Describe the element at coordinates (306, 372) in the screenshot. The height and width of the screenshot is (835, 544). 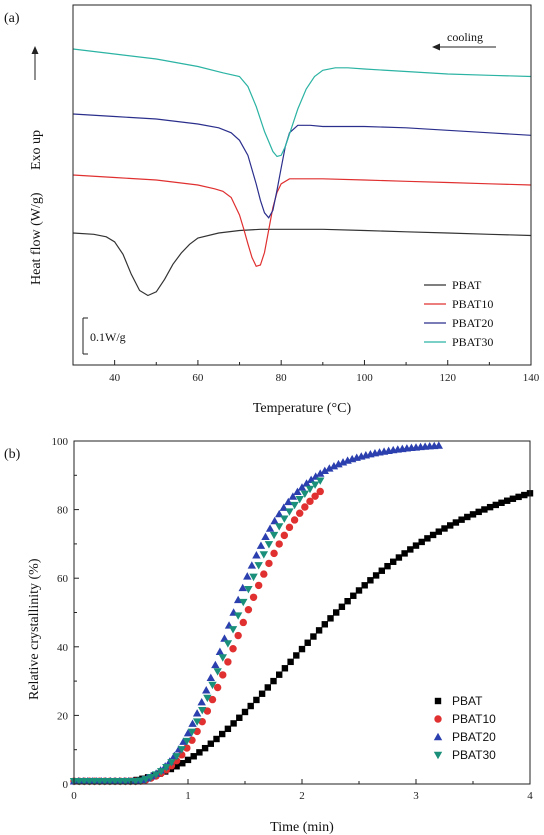
I see `plot-a-x-ticks: 40 60 80 100 120 140` at that location.